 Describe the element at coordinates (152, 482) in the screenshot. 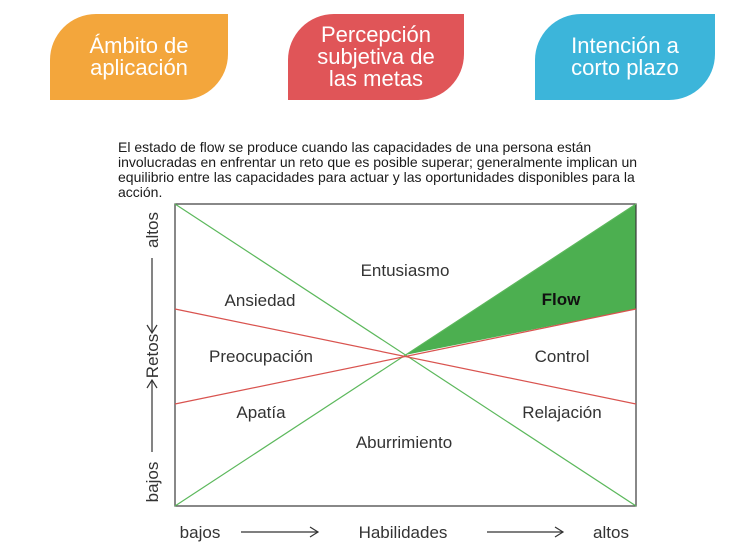

I see `y-axis-low-label: bajos` at that location.